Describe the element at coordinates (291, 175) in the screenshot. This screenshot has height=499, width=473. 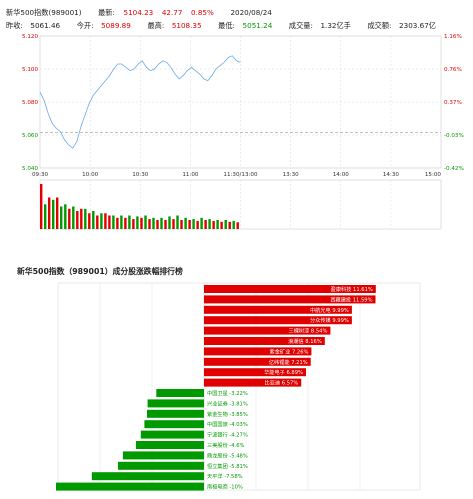
I see `x-tick-label: 13:30` at that location.